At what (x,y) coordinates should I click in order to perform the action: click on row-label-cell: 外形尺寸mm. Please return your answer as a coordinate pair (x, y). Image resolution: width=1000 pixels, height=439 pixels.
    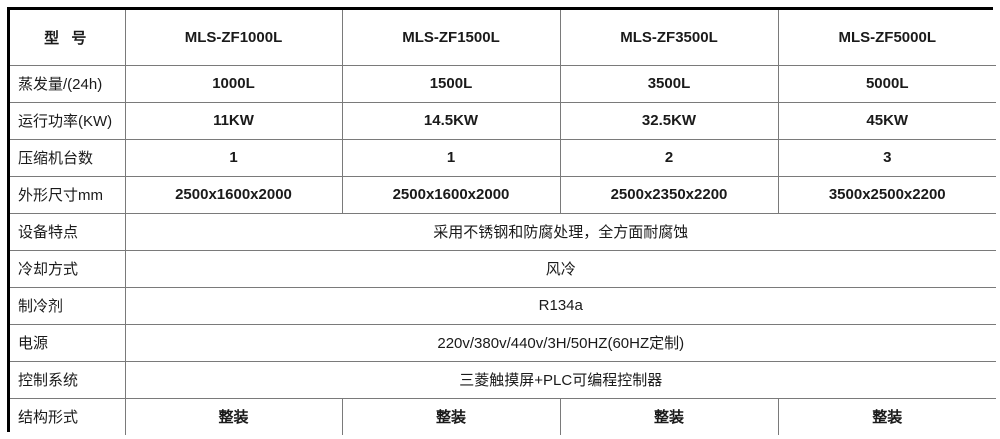
    Looking at the image, I should click on (68, 194).